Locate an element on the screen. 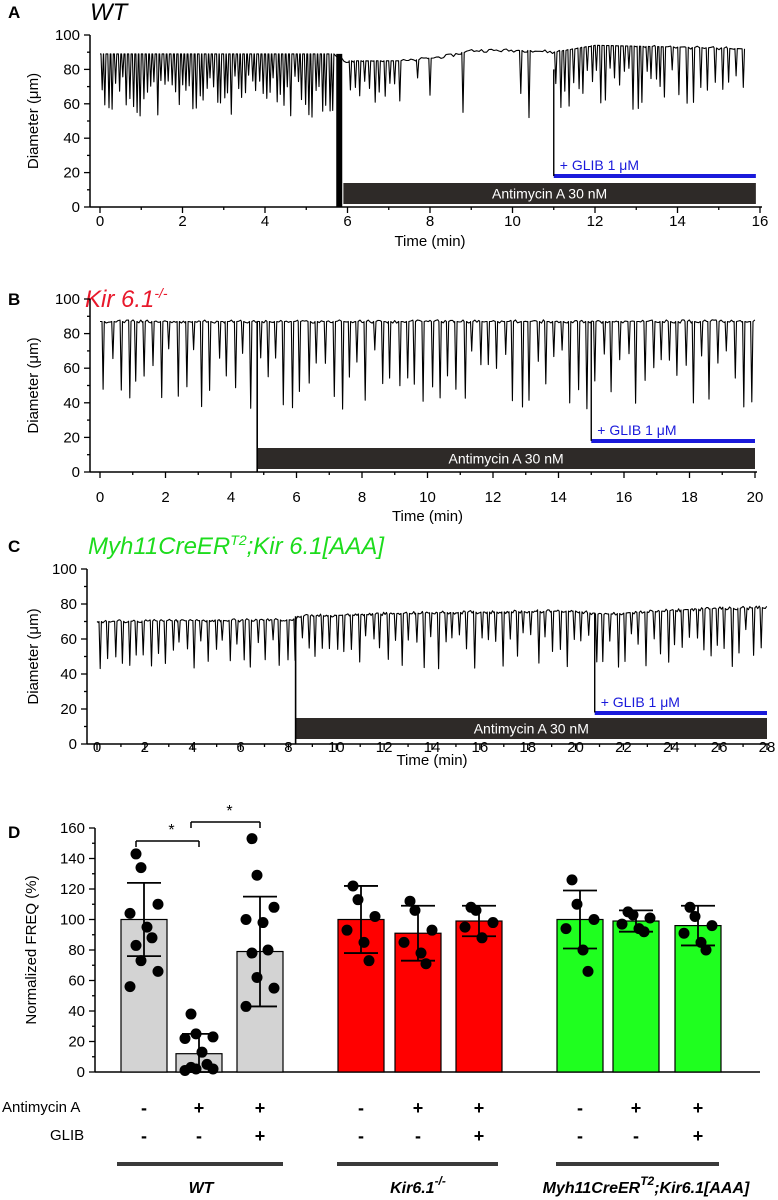 Image resolution: width=778 pixels, height=1200 pixels. panel-b-x-tick-label: 14 is located at coordinates (558, 497).